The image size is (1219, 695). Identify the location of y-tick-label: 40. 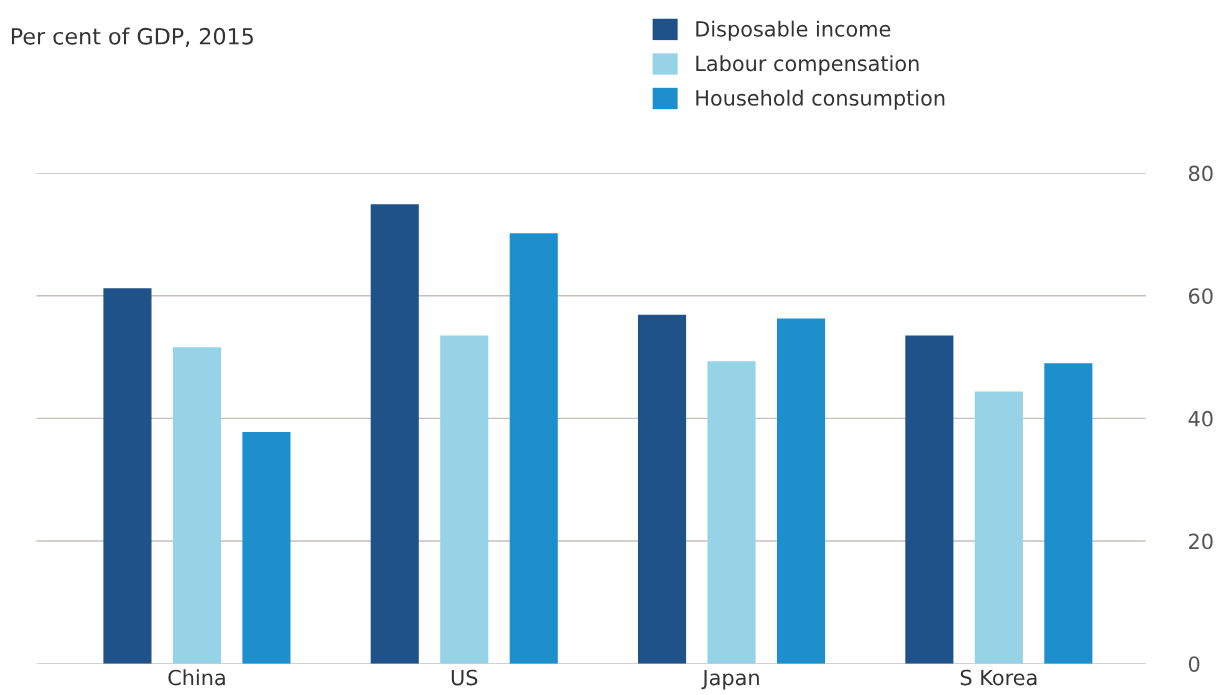
(1200, 418).